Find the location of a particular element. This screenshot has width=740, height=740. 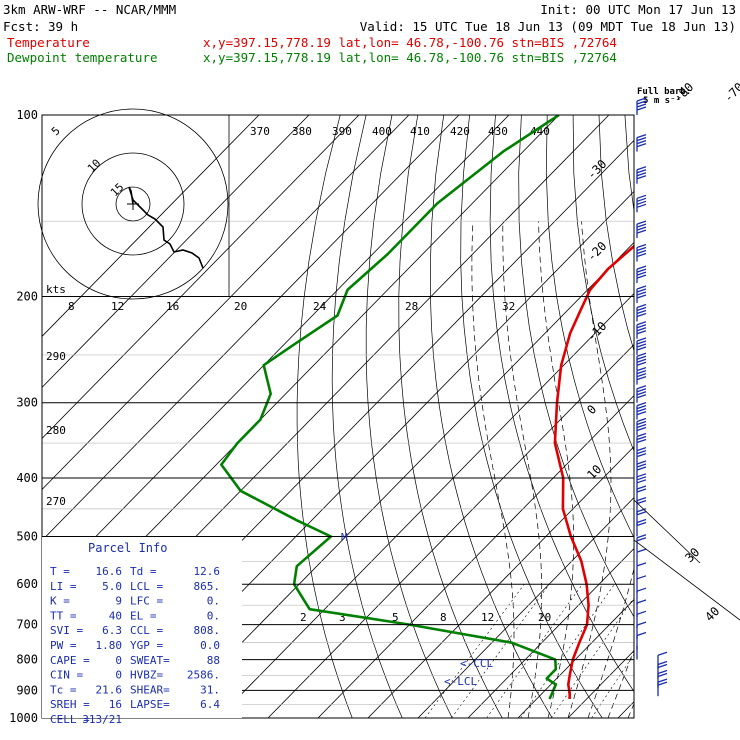

pressure-label: 800 is located at coordinates (27, 660).